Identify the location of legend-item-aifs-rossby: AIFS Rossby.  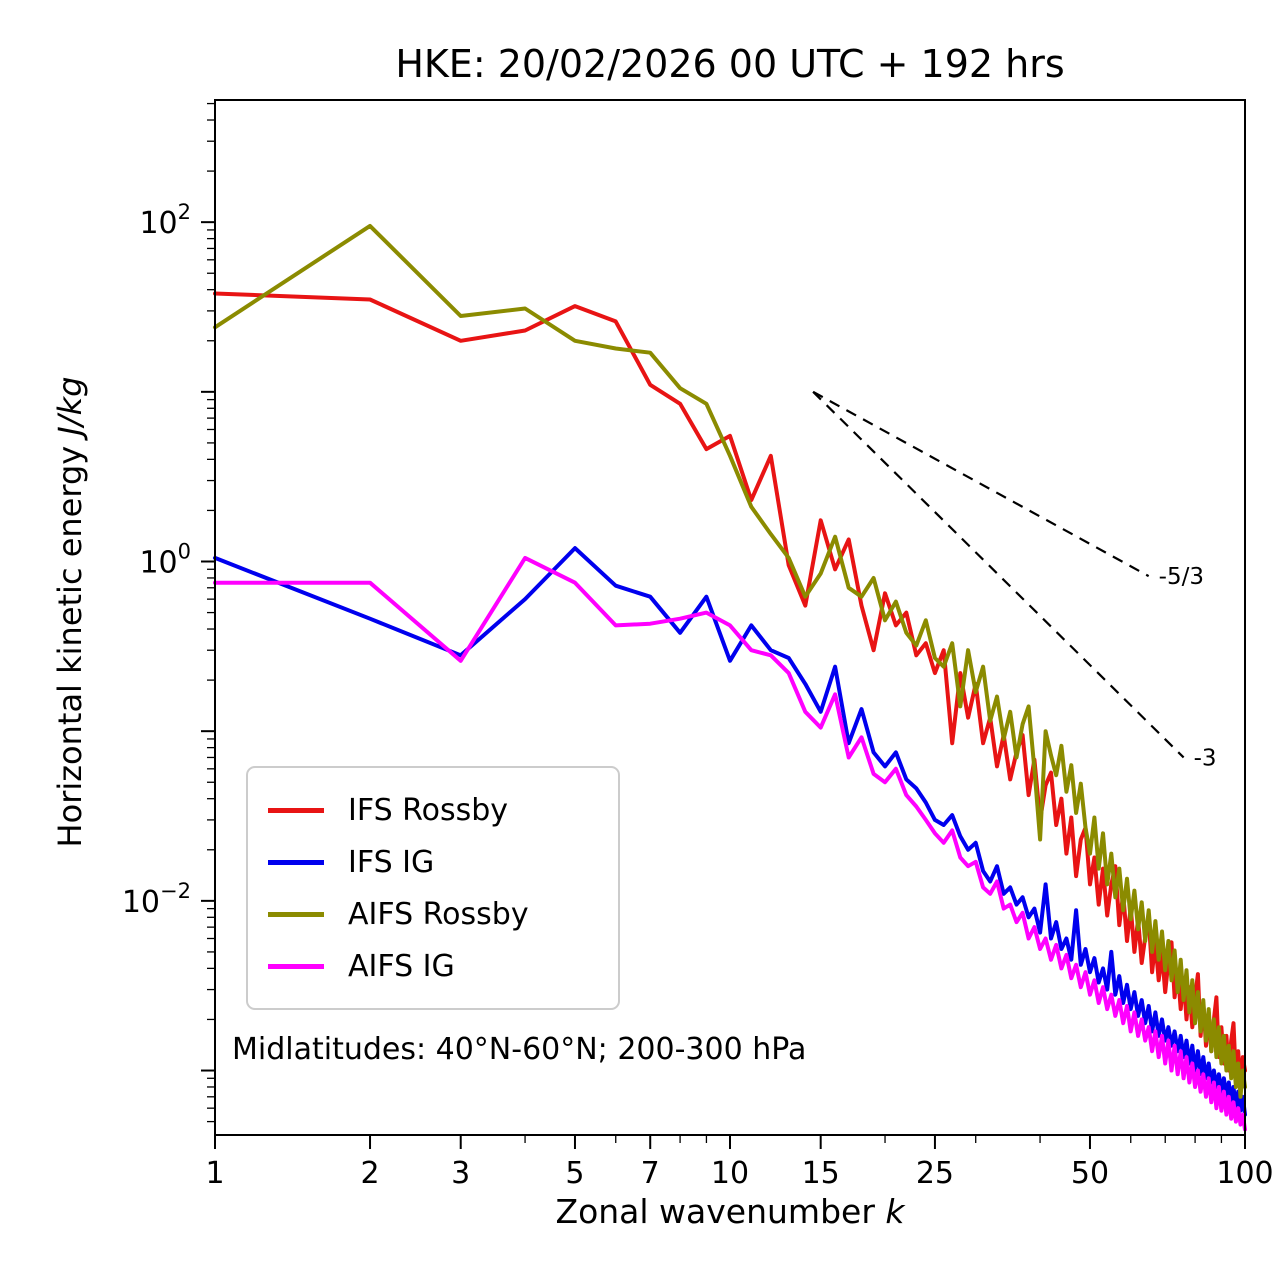
(443, 914).